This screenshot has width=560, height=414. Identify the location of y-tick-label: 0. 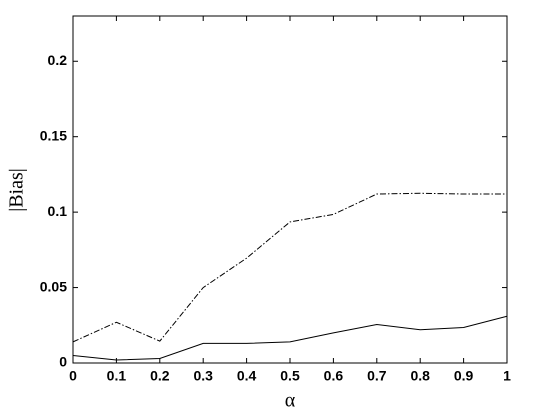
(63, 362).